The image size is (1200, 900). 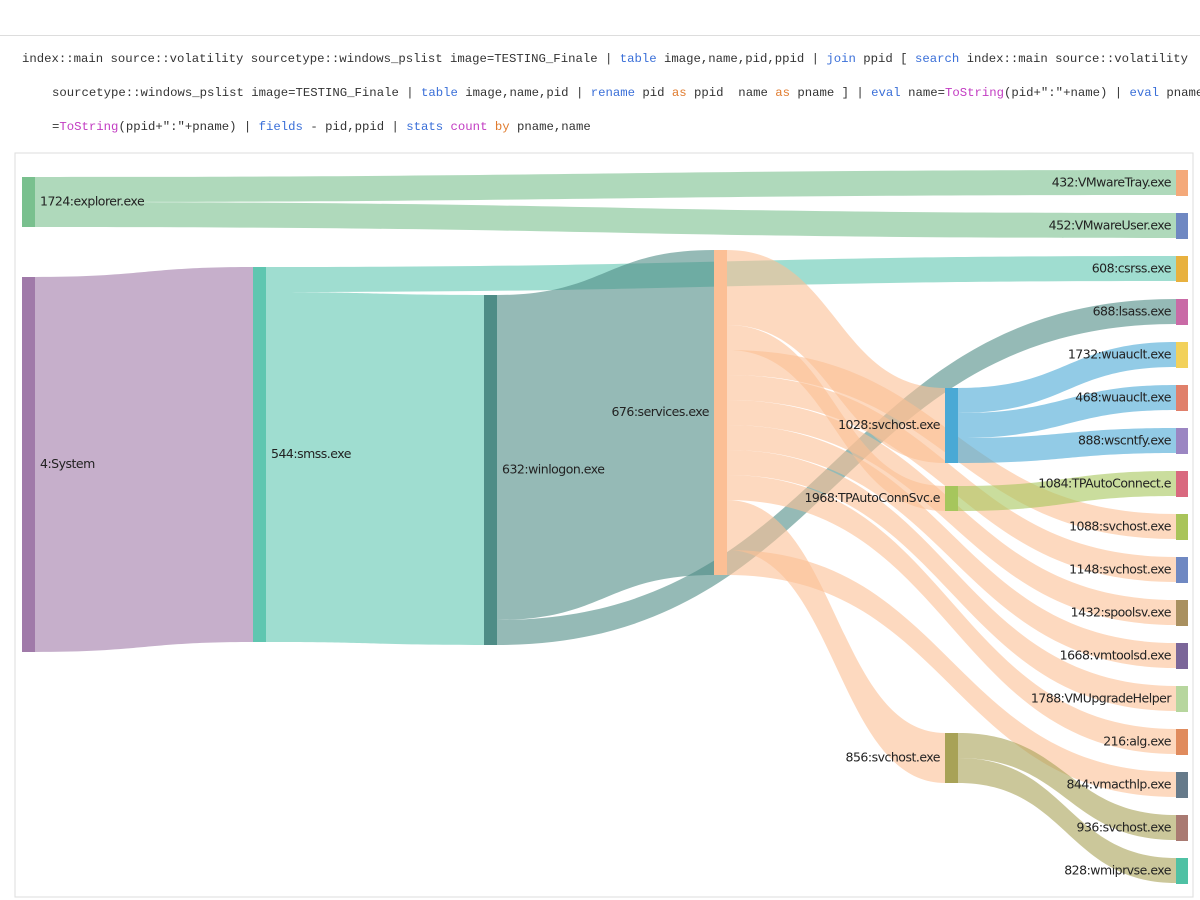 What do you see at coordinates (1067, 93) in the screenshot?
I see `query-token: (pid+":"+name) |` at bounding box center [1067, 93].